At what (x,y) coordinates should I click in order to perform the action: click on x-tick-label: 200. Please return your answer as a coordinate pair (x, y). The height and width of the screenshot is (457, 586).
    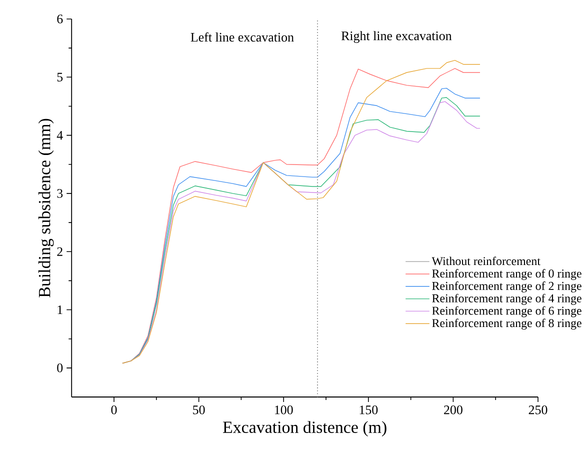
    Looking at the image, I should click on (453, 410).